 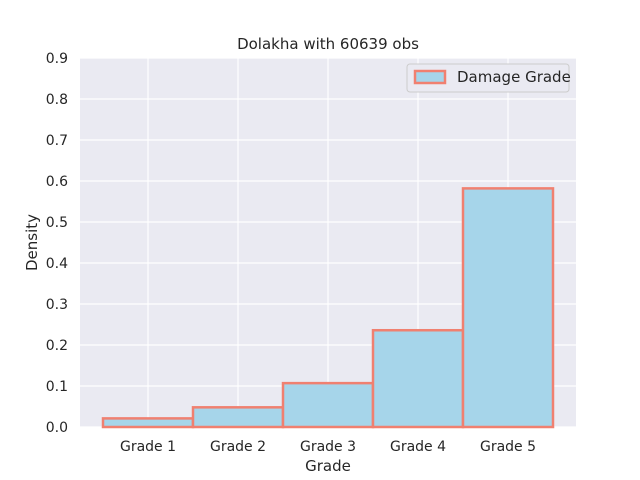 I want to click on chart-title: Dolakha with 60639 obs, so click(x=328, y=44).